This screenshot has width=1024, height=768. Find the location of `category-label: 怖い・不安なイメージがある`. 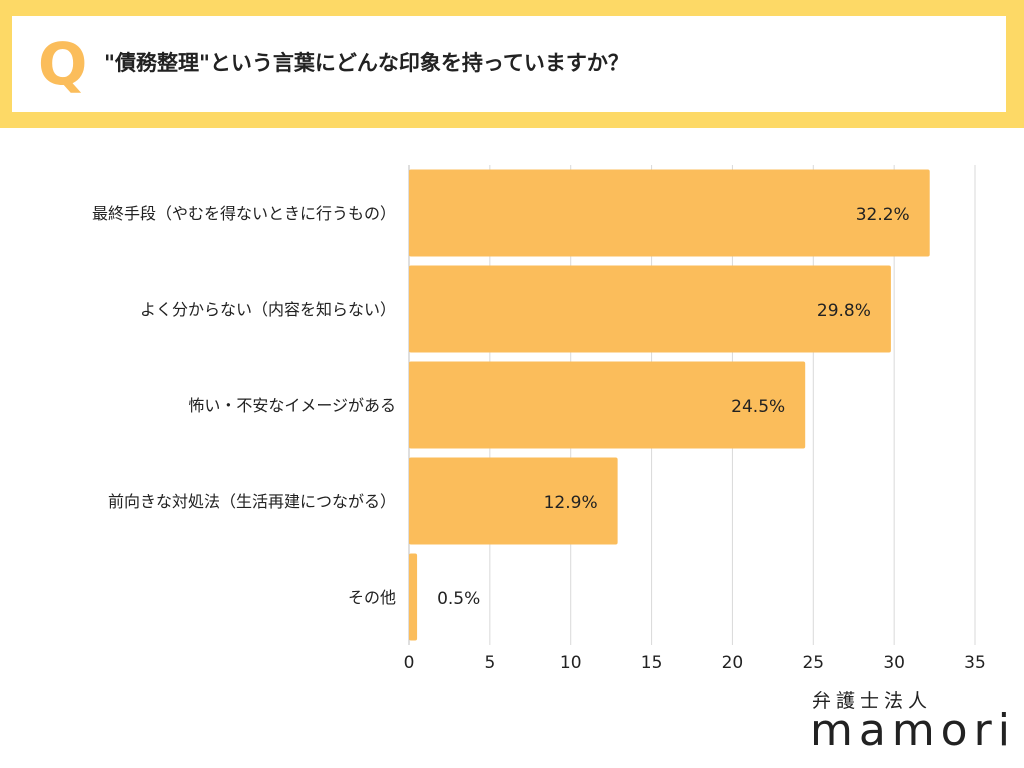

category-label: 怖い・不安なイメージがある is located at coordinates (292, 405).